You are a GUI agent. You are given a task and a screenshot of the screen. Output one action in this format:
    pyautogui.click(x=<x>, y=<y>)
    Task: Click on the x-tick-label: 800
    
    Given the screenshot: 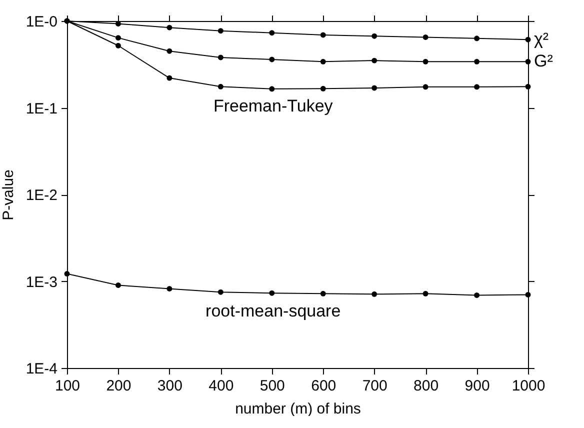 What is the action you would take?
    pyautogui.click(x=426, y=386)
    